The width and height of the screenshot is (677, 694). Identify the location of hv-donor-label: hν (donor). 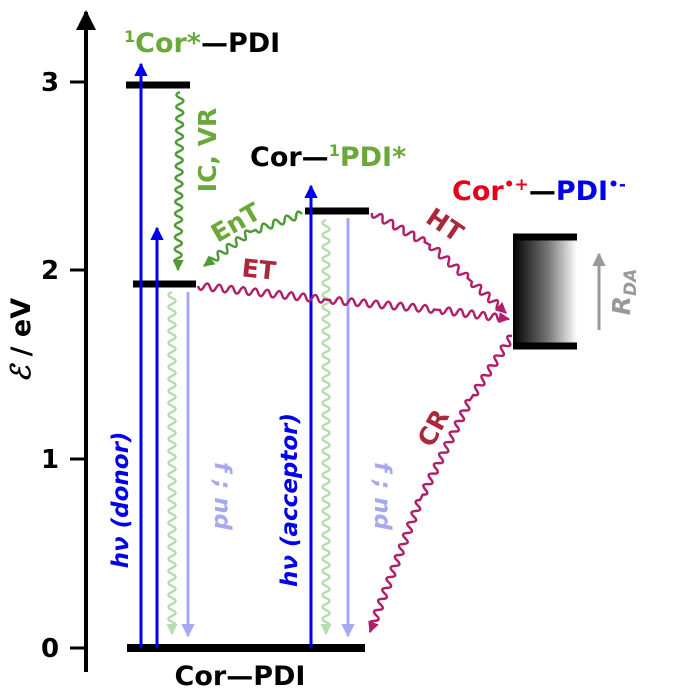
(121, 500).